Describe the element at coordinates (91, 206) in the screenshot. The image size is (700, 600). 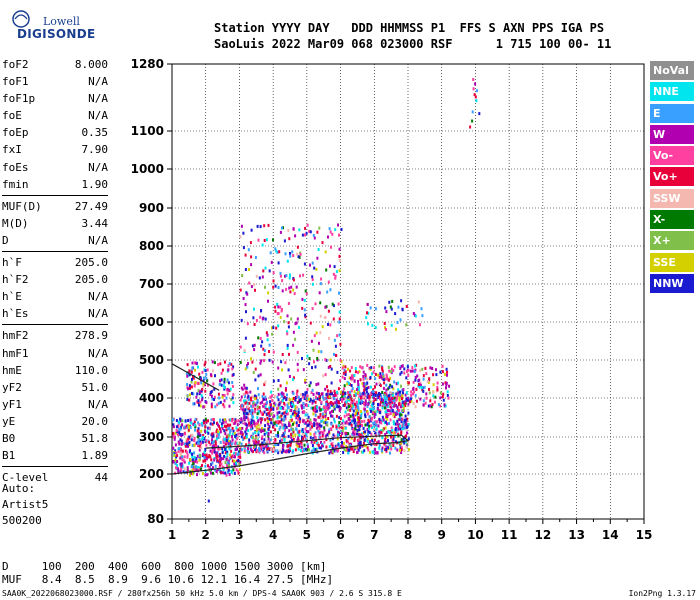
I see `param-value: 27.49` at that location.